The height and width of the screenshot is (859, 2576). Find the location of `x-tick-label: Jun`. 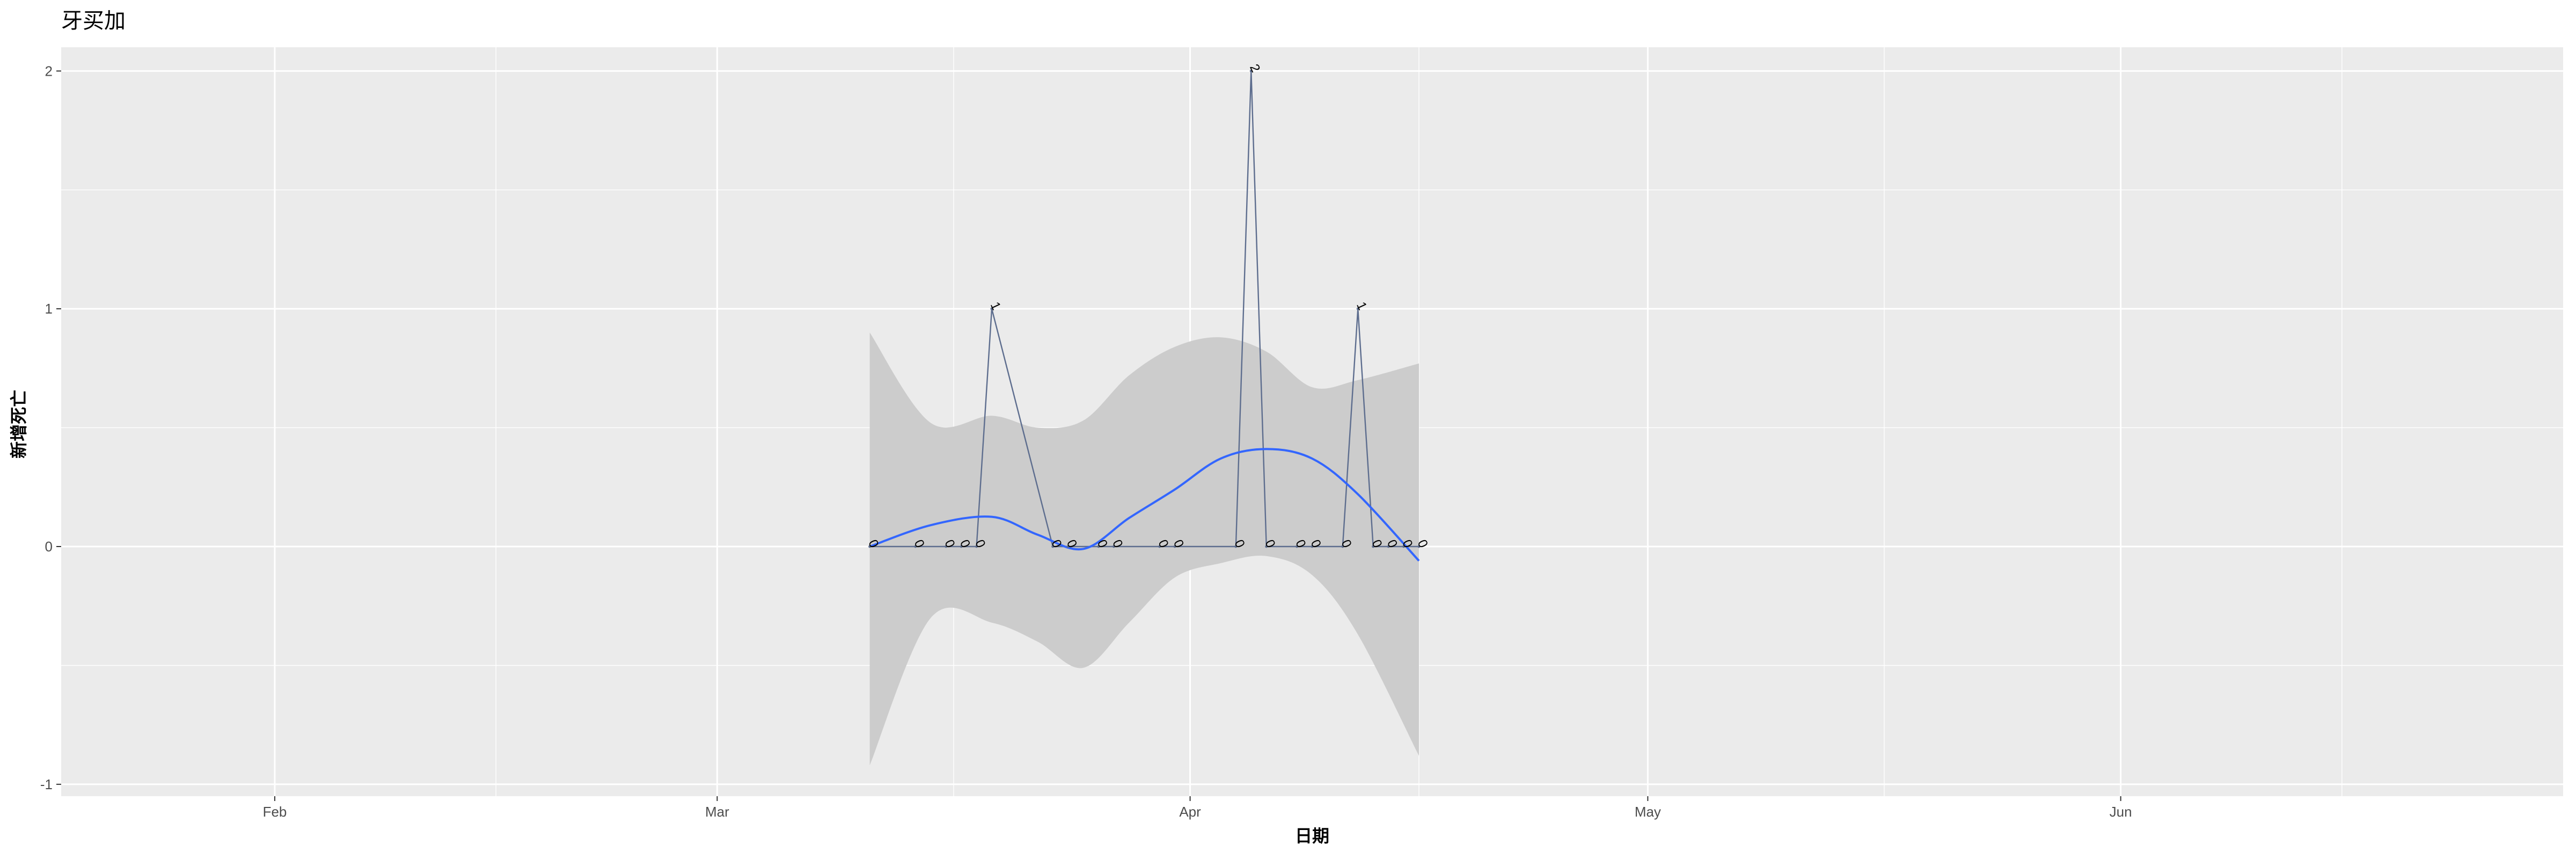

x-tick-label: Jun is located at coordinates (2121, 812).